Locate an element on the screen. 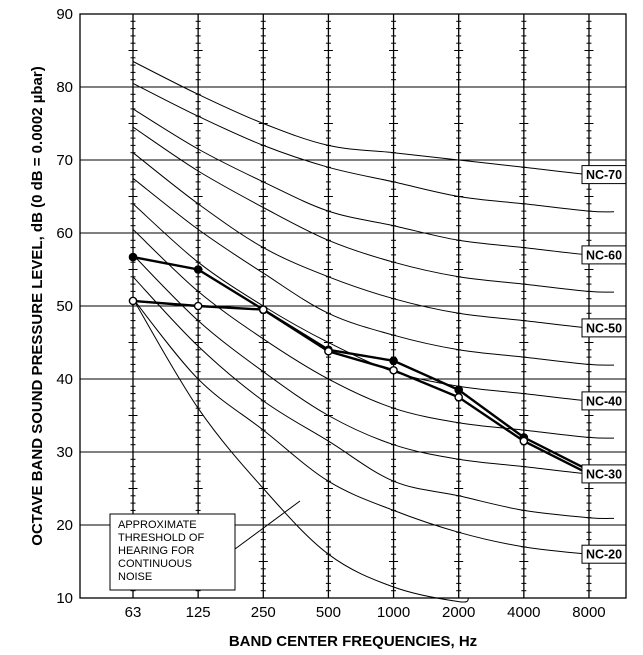 This screenshot has height=655, width=643. y-tick-label: 40 is located at coordinates (64, 379).